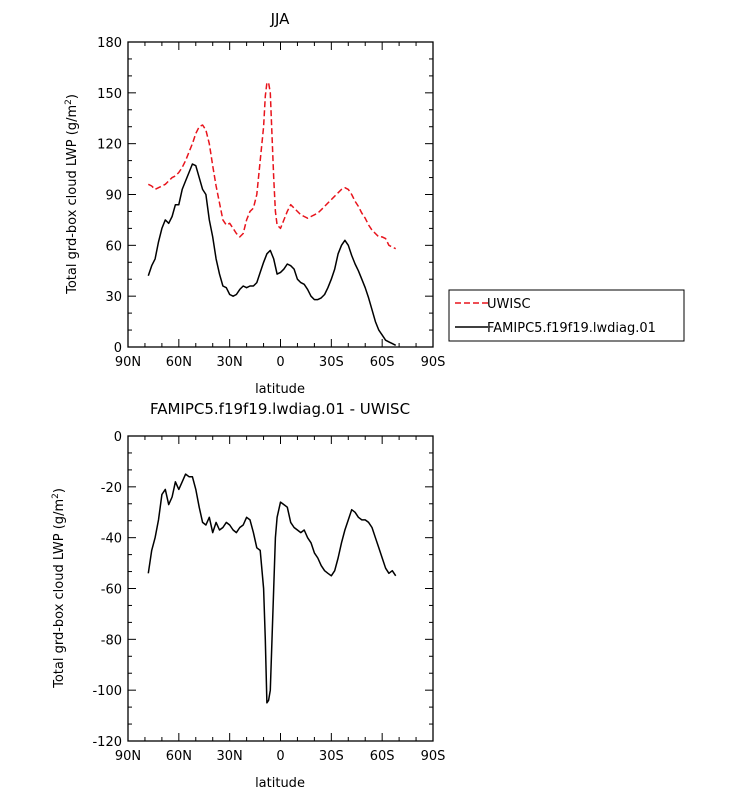 The height and width of the screenshot is (802, 733). I want to click on top-x-tick-label: 90S, so click(433, 362).